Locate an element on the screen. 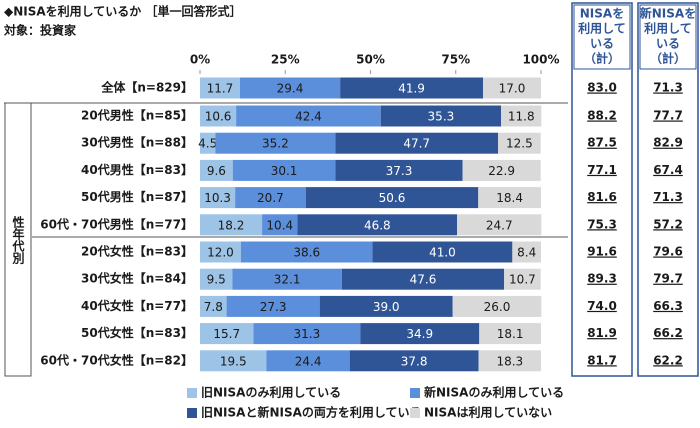  value-label: 18.2 is located at coordinates (231, 225).